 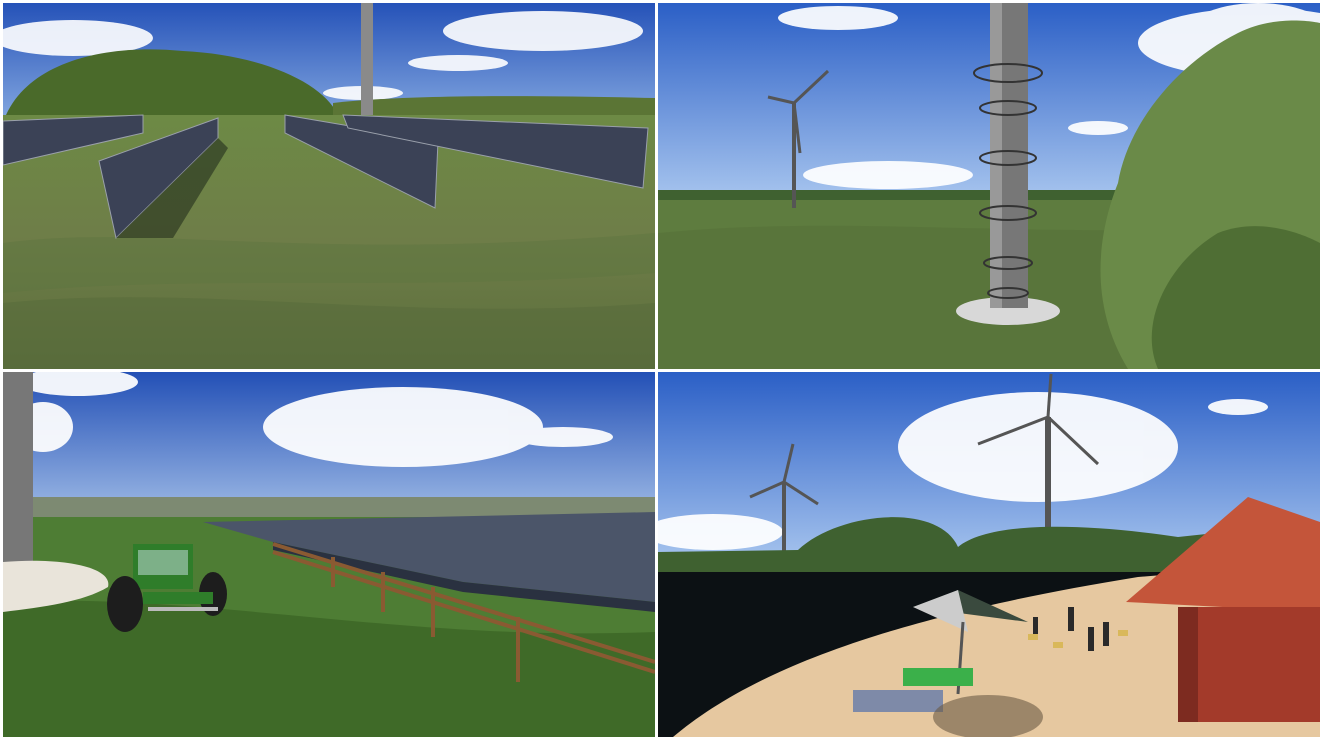 I want to click on umbrella-shadow, so click(x=988, y=716).